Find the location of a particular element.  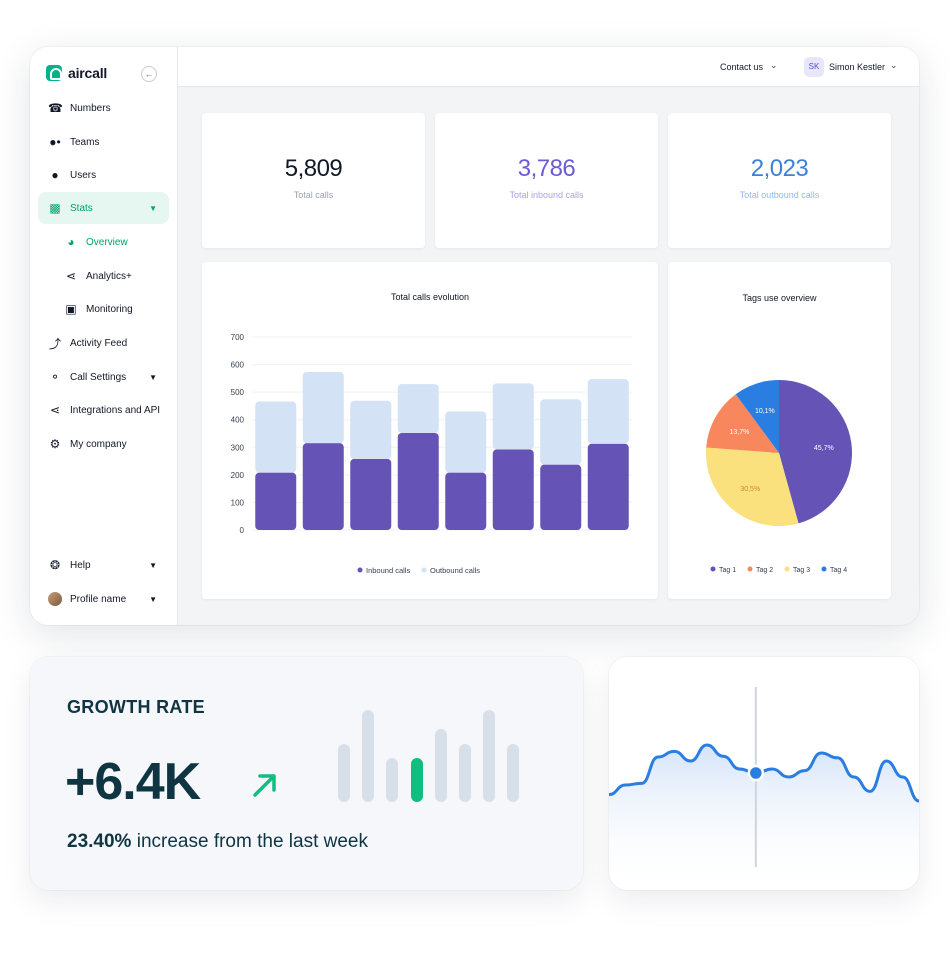

pie-data-label: 13,7% is located at coordinates (739, 432).